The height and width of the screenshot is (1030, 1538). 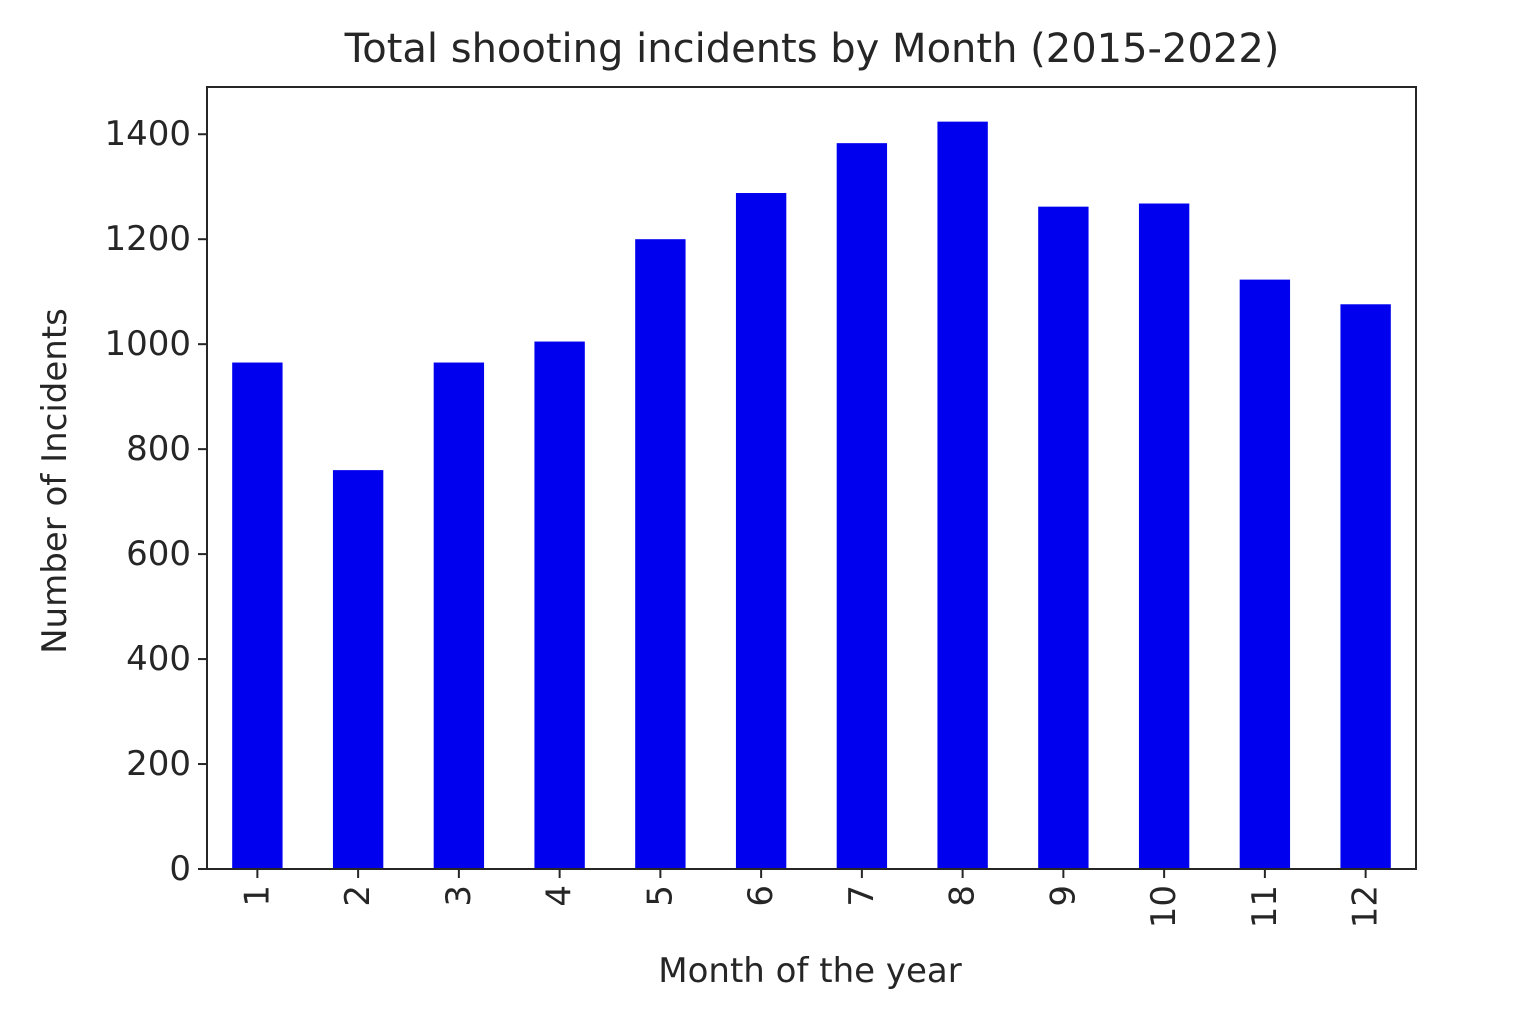 What do you see at coordinates (459, 896) in the screenshot?
I see `x-tick-label: 3` at bounding box center [459, 896].